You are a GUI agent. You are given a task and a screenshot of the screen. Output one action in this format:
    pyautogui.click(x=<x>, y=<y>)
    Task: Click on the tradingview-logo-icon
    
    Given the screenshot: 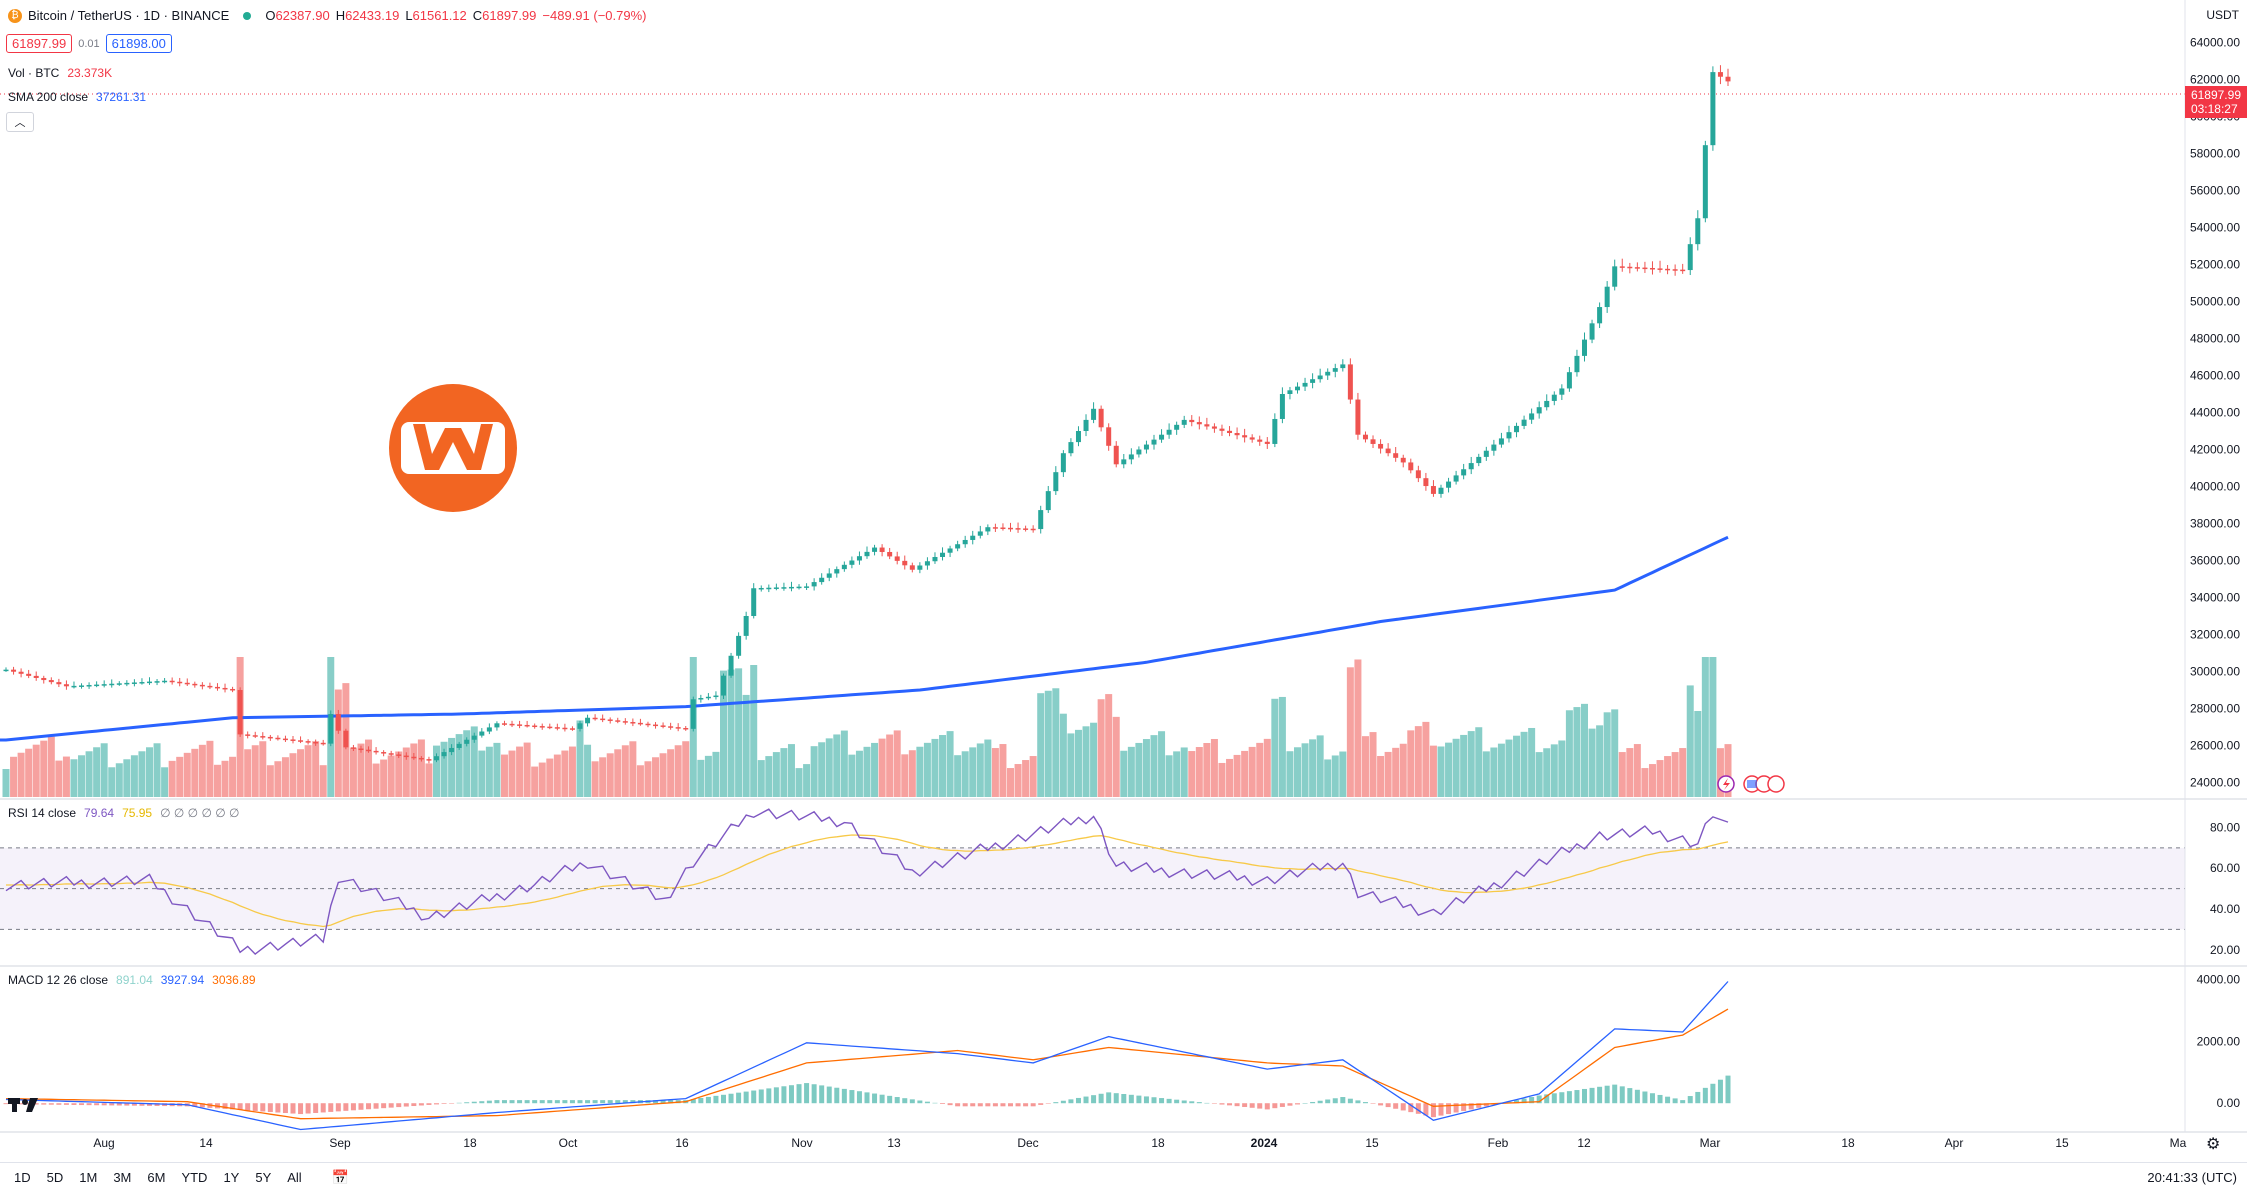 What is the action you would take?
    pyautogui.click(x=23, y=1105)
    